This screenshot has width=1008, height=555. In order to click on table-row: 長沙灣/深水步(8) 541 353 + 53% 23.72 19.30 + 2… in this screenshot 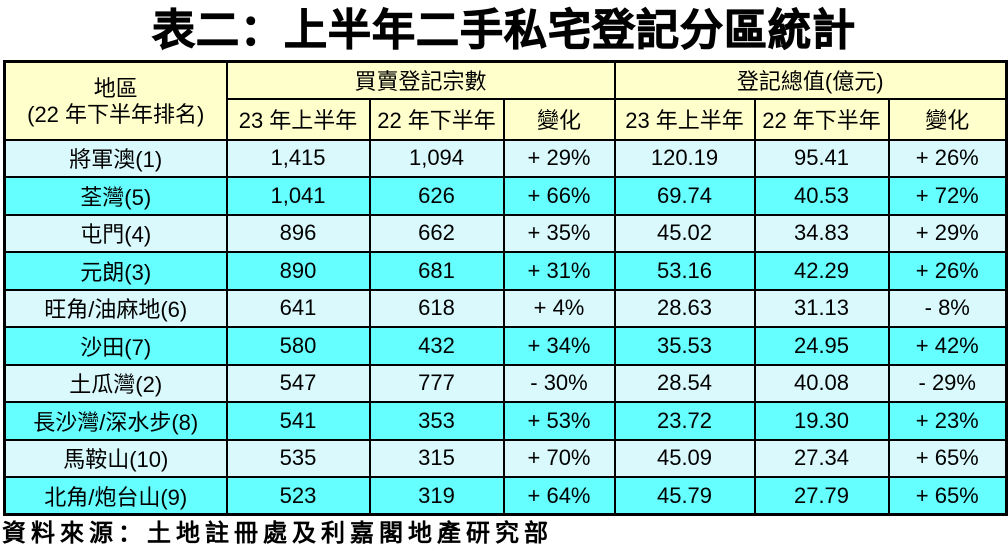, I will do `click(505, 421)`.